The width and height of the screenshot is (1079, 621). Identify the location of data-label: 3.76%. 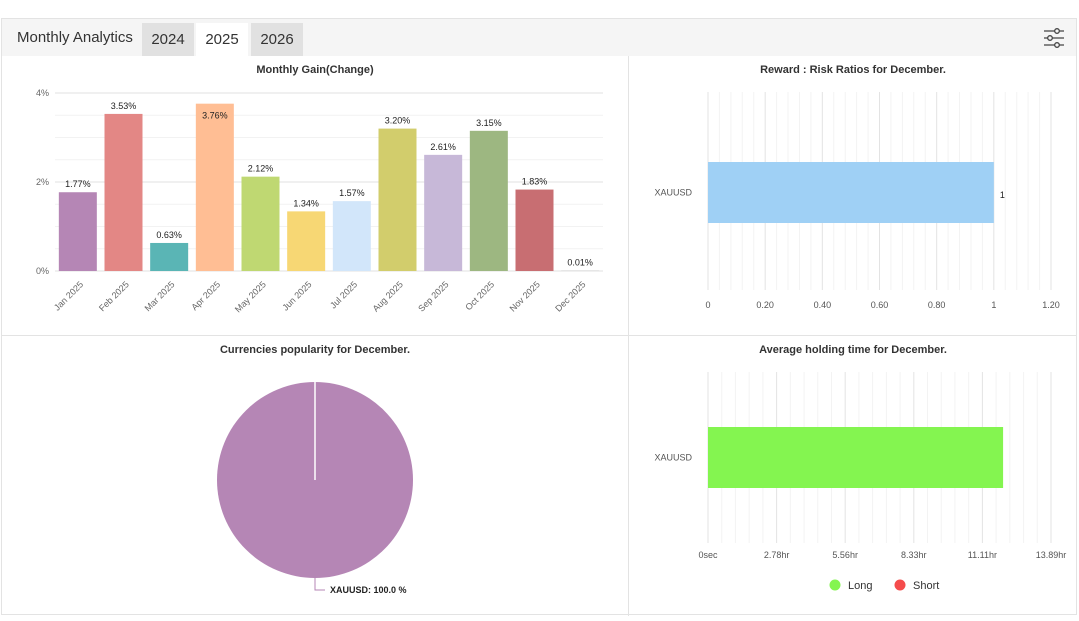
(215, 116).